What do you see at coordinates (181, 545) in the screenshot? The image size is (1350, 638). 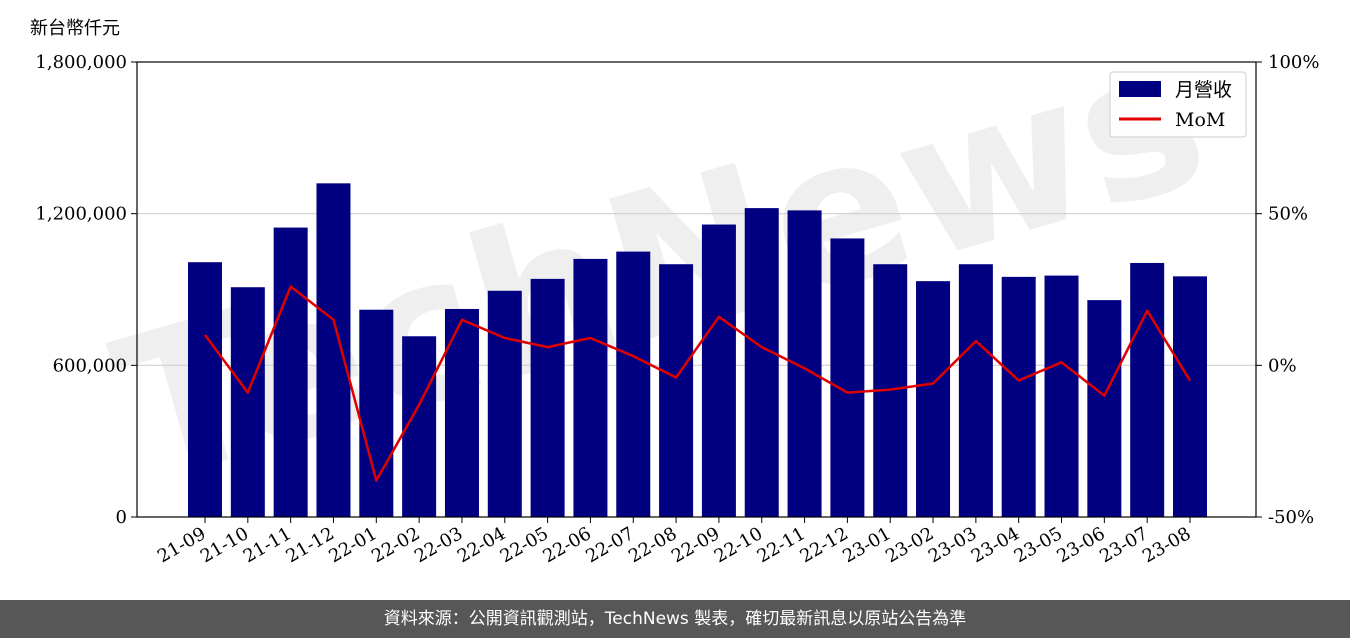 I see `x-tick-label: 21-09` at bounding box center [181, 545].